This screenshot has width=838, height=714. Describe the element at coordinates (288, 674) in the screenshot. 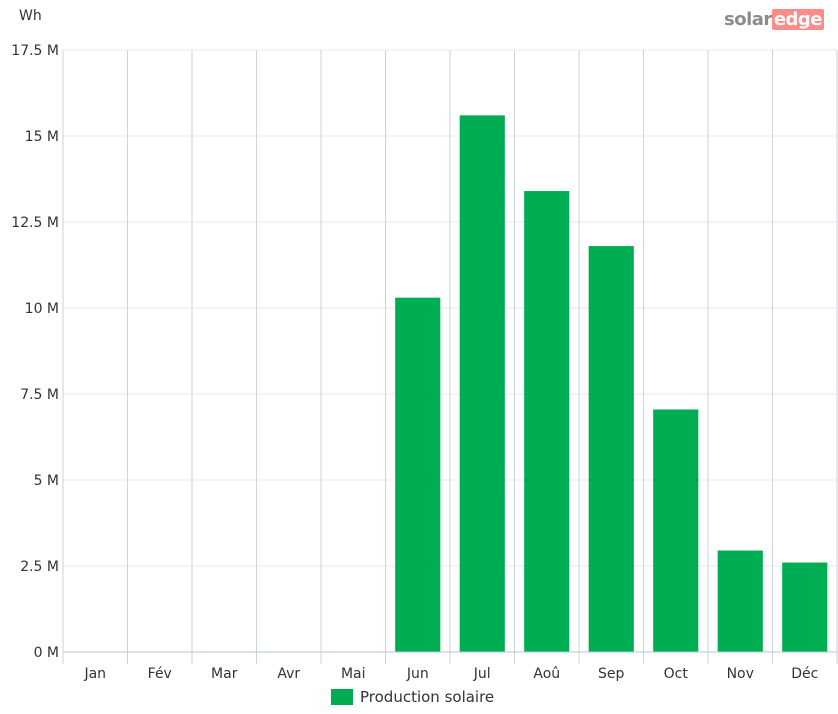

I see `x-tick-label: Avr` at that location.